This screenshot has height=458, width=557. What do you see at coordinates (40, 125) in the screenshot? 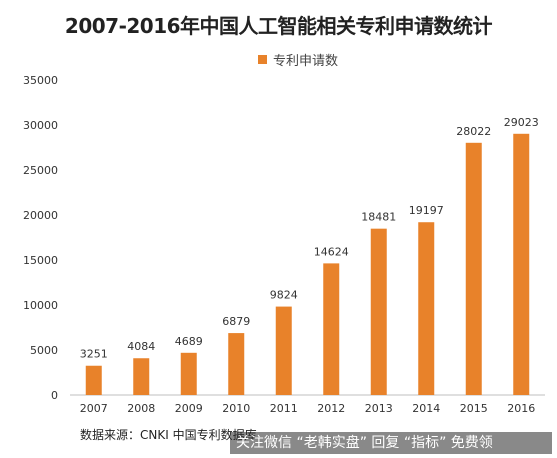
I see `y-tick-label: 30000` at bounding box center [40, 125].